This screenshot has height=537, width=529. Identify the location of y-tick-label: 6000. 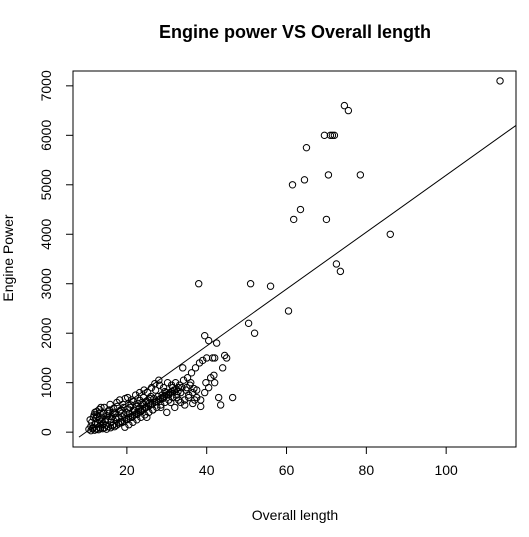
(46, 135).